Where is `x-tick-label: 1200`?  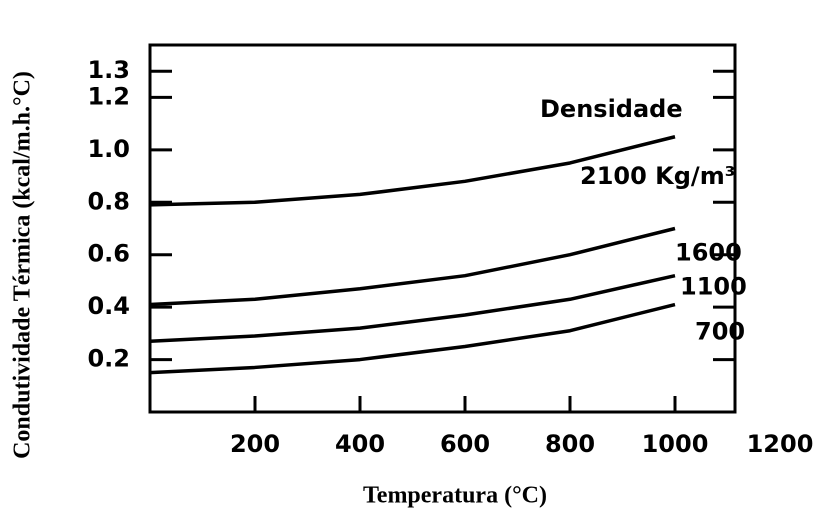 x-tick-label: 1200 is located at coordinates (780, 444).